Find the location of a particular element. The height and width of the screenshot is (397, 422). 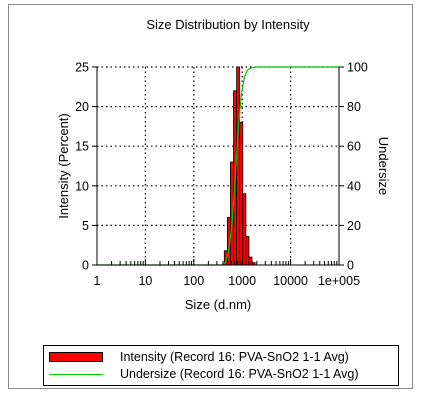

y-tick-label: 10 is located at coordinates (82, 186).